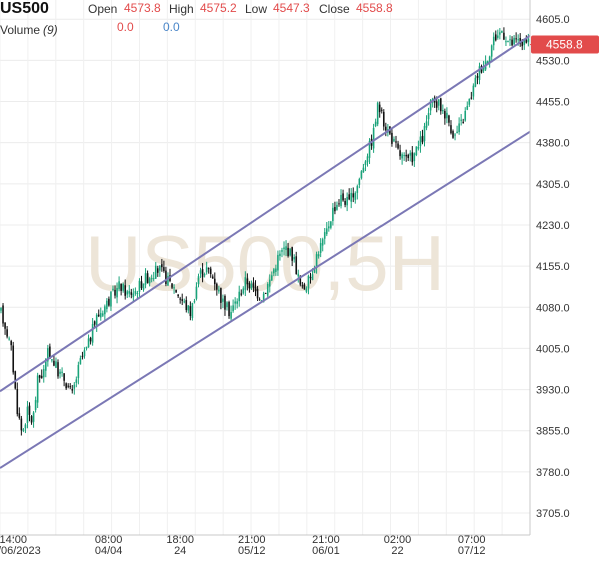 The height and width of the screenshot is (562, 599). Describe the element at coordinates (326, 540) in the screenshot. I see `x-tick-label-time: 21:00` at that location.